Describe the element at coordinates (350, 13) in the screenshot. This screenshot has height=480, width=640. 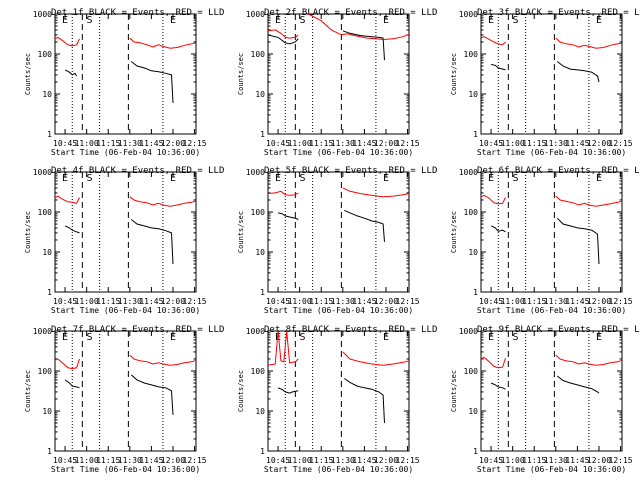
I see `panel-title: Det 2f BLACK = Events, RED = LLD` at that location.